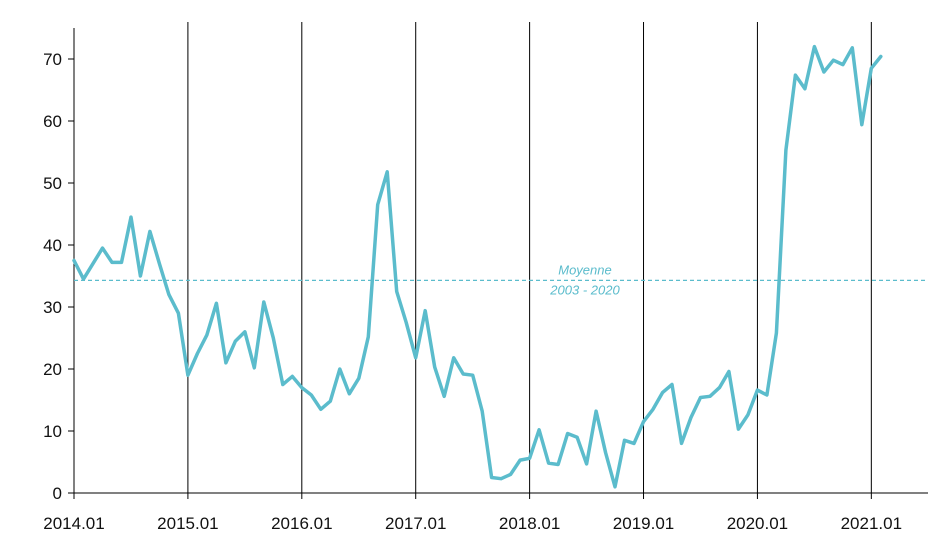 This screenshot has width=941, height=557. Describe the element at coordinates (757, 523) in the screenshot. I see `x-tick-label: 2020.01` at that location.